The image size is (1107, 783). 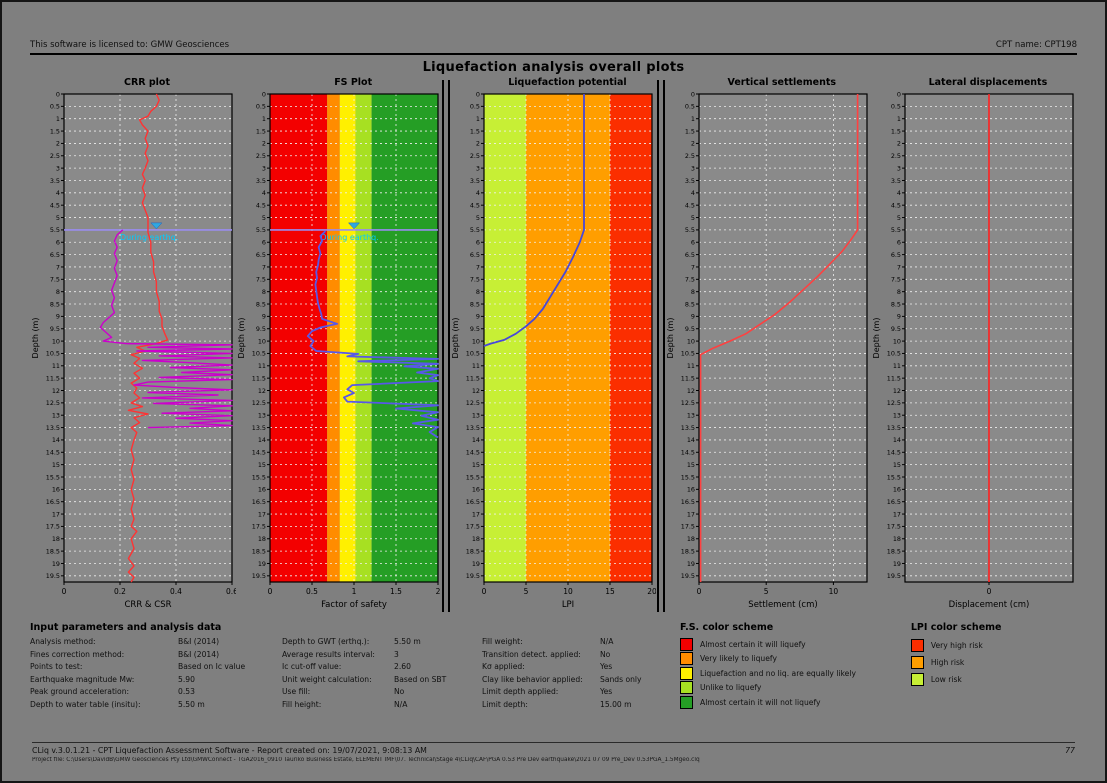 What do you see at coordinates (58, 267) in the screenshot?
I see `svg-text: 7` at bounding box center [58, 267].